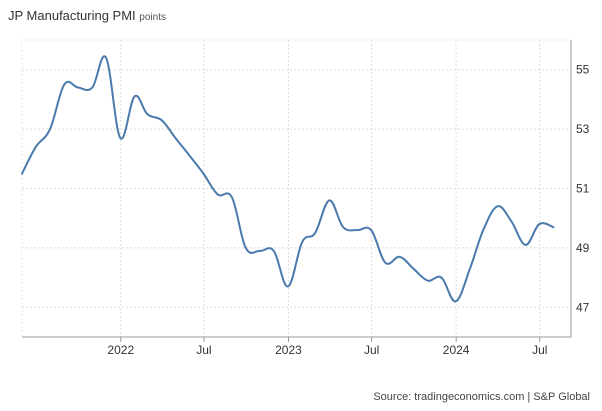  What do you see at coordinates (456, 350) in the screenshot?
I see `x-tick-label: 2024` at bounding box center [456, 350].